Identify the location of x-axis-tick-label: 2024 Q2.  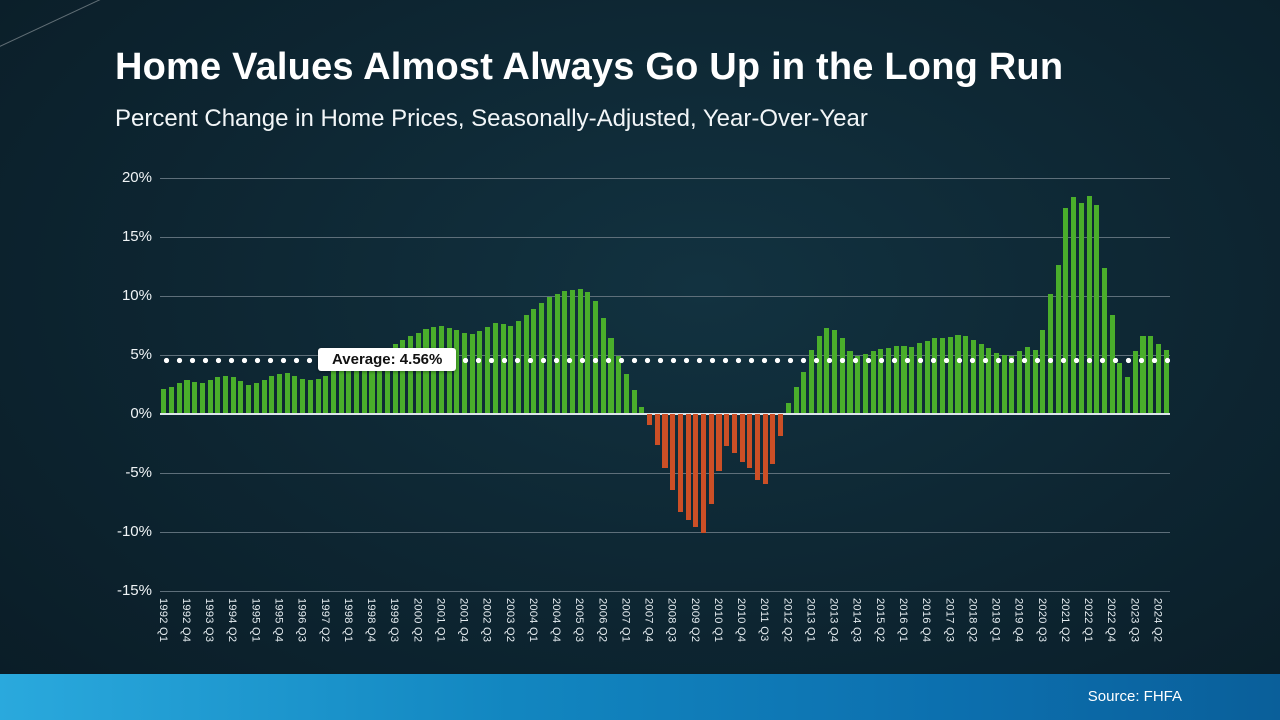
(1157, 620).